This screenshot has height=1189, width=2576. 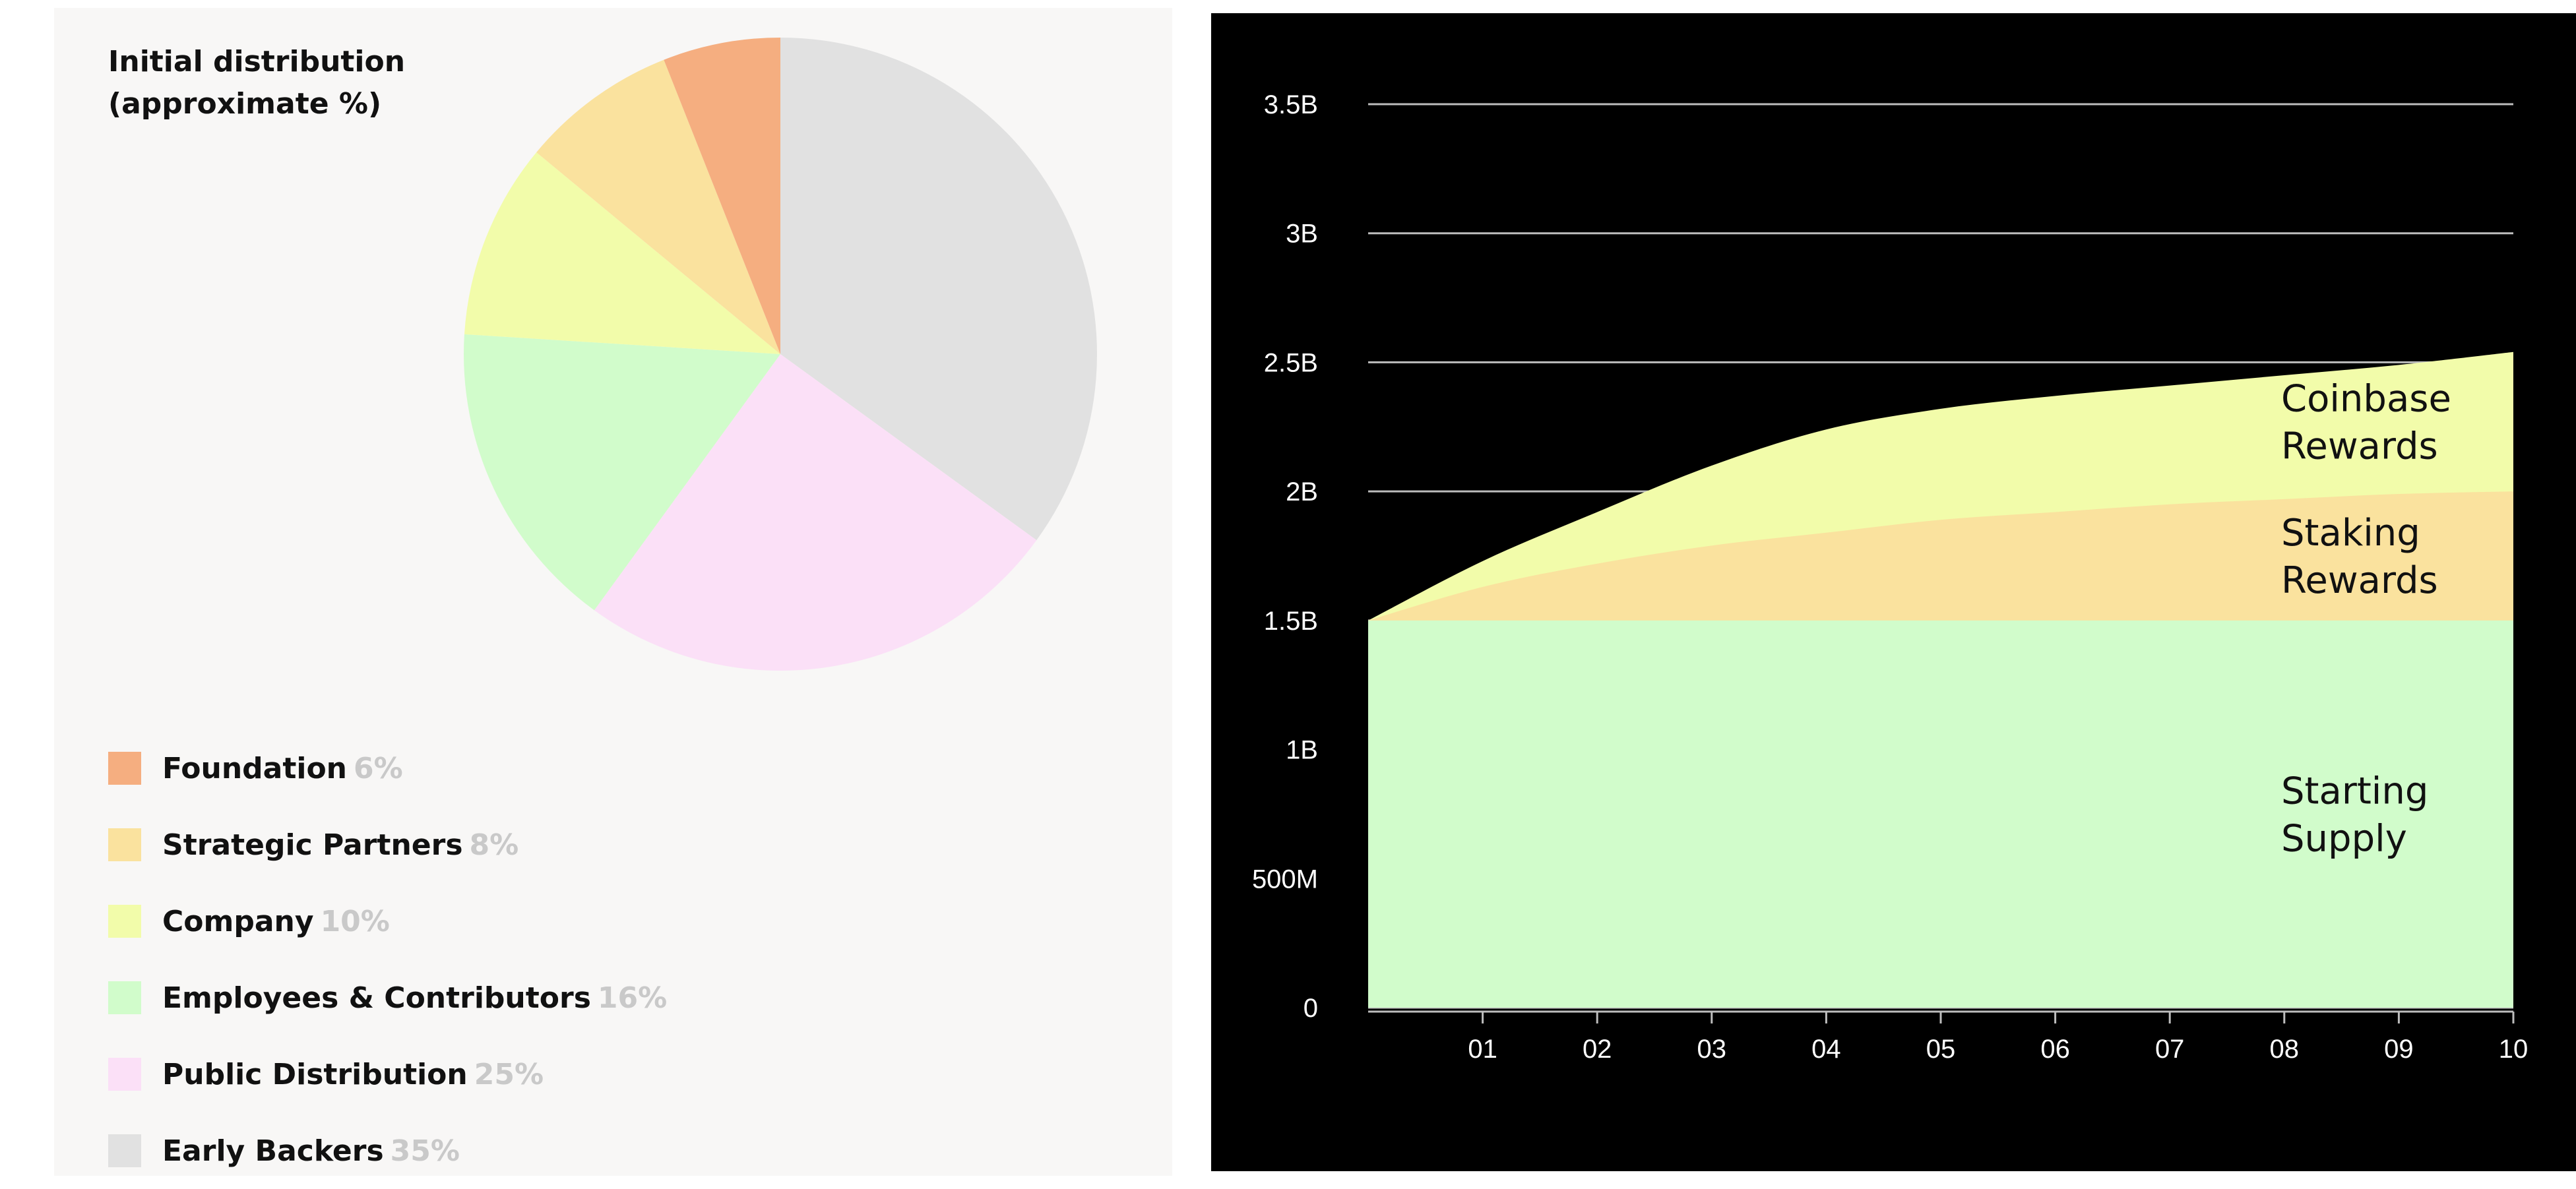 I want to click on x-tick-label: 10, so click(x=2514, y=1049).